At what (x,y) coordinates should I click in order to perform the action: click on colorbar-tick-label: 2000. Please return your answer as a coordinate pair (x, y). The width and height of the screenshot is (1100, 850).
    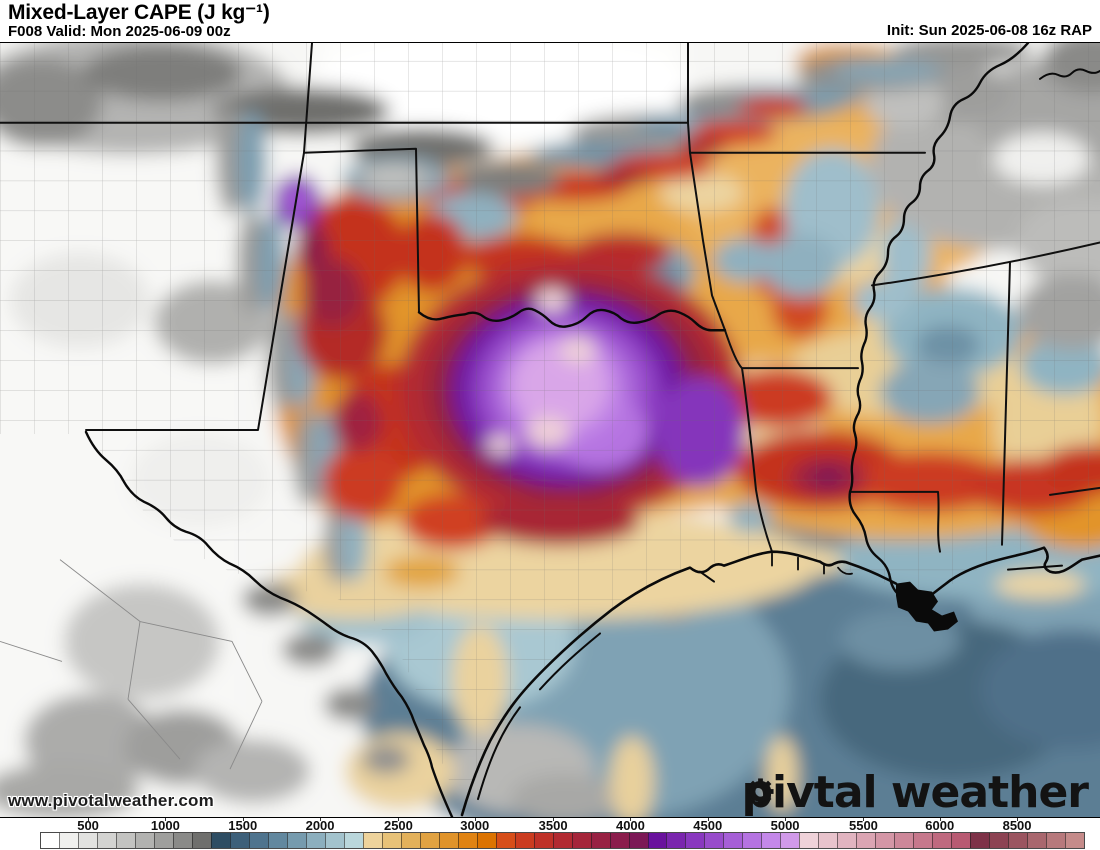
    Looking at the image, I should click on (320, 825).